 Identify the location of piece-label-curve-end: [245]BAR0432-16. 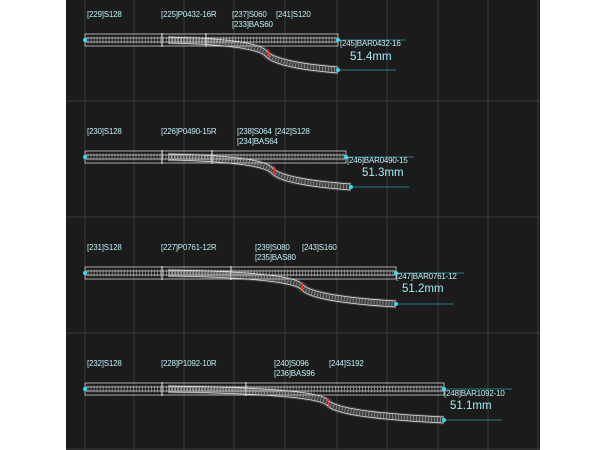
(370, 43).